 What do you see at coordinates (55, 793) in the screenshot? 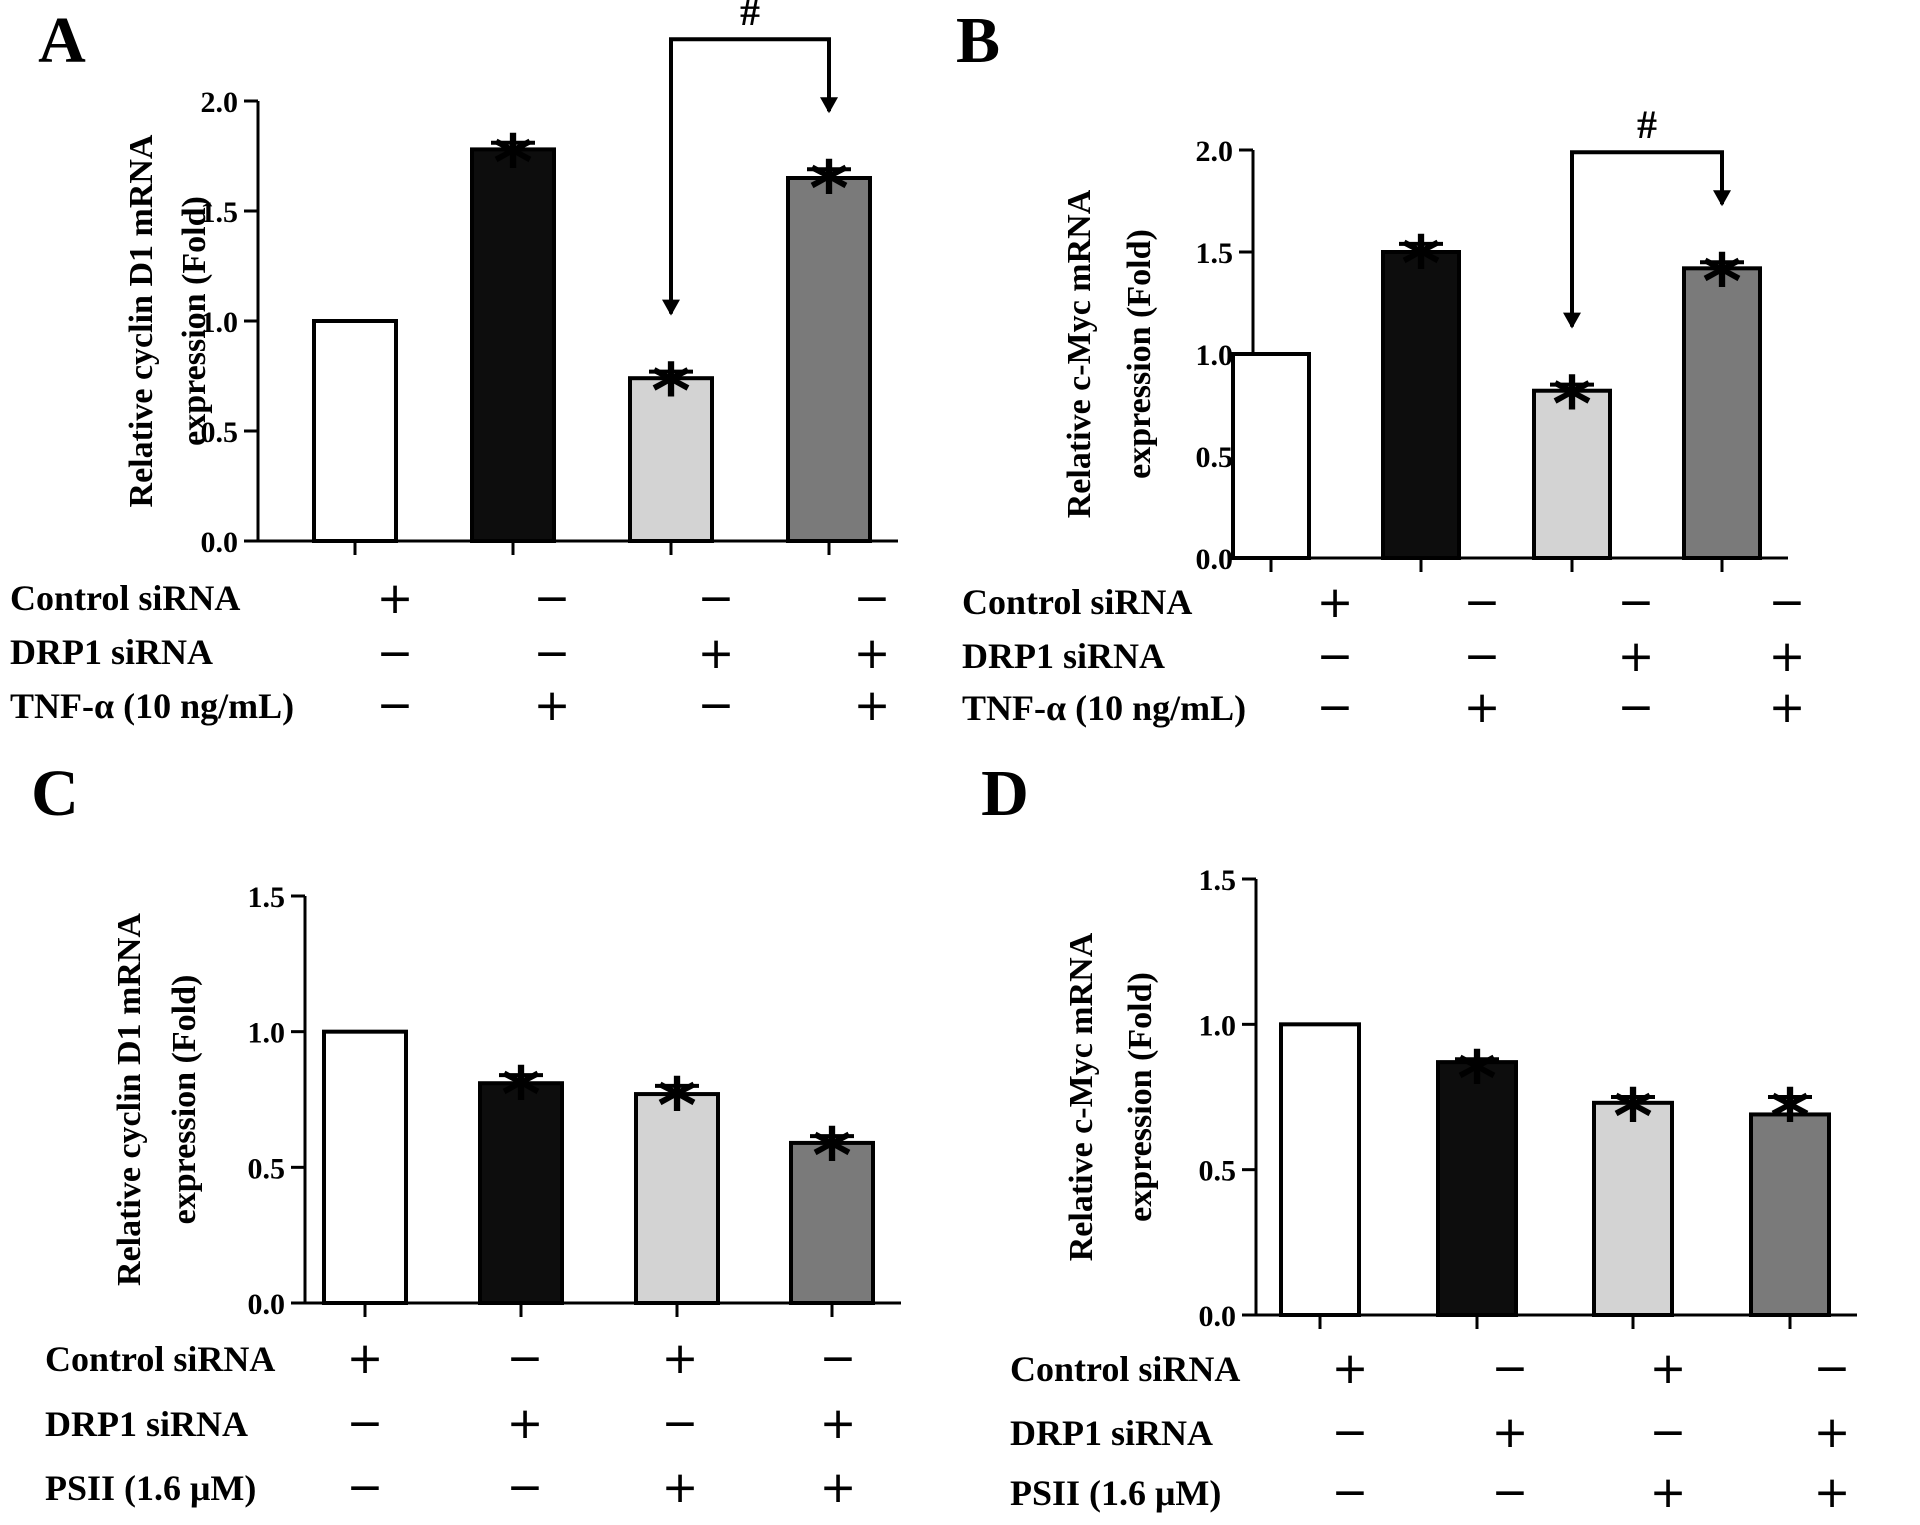
I see `panel-letter: C` at bounding box center [55, 793].